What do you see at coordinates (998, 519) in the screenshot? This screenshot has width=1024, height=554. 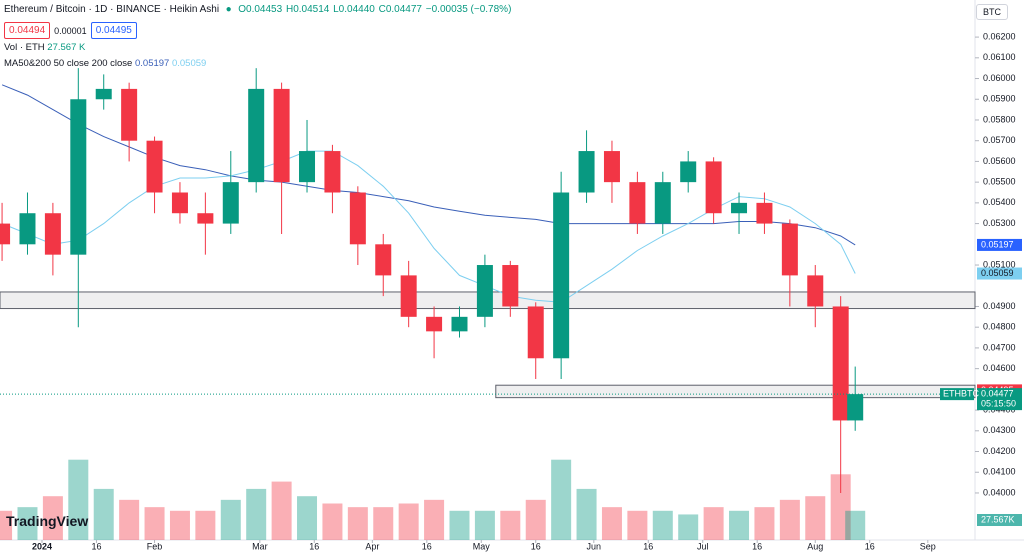 I see `volume-badge-label: 27.567K` at bounding box center [998, 519].